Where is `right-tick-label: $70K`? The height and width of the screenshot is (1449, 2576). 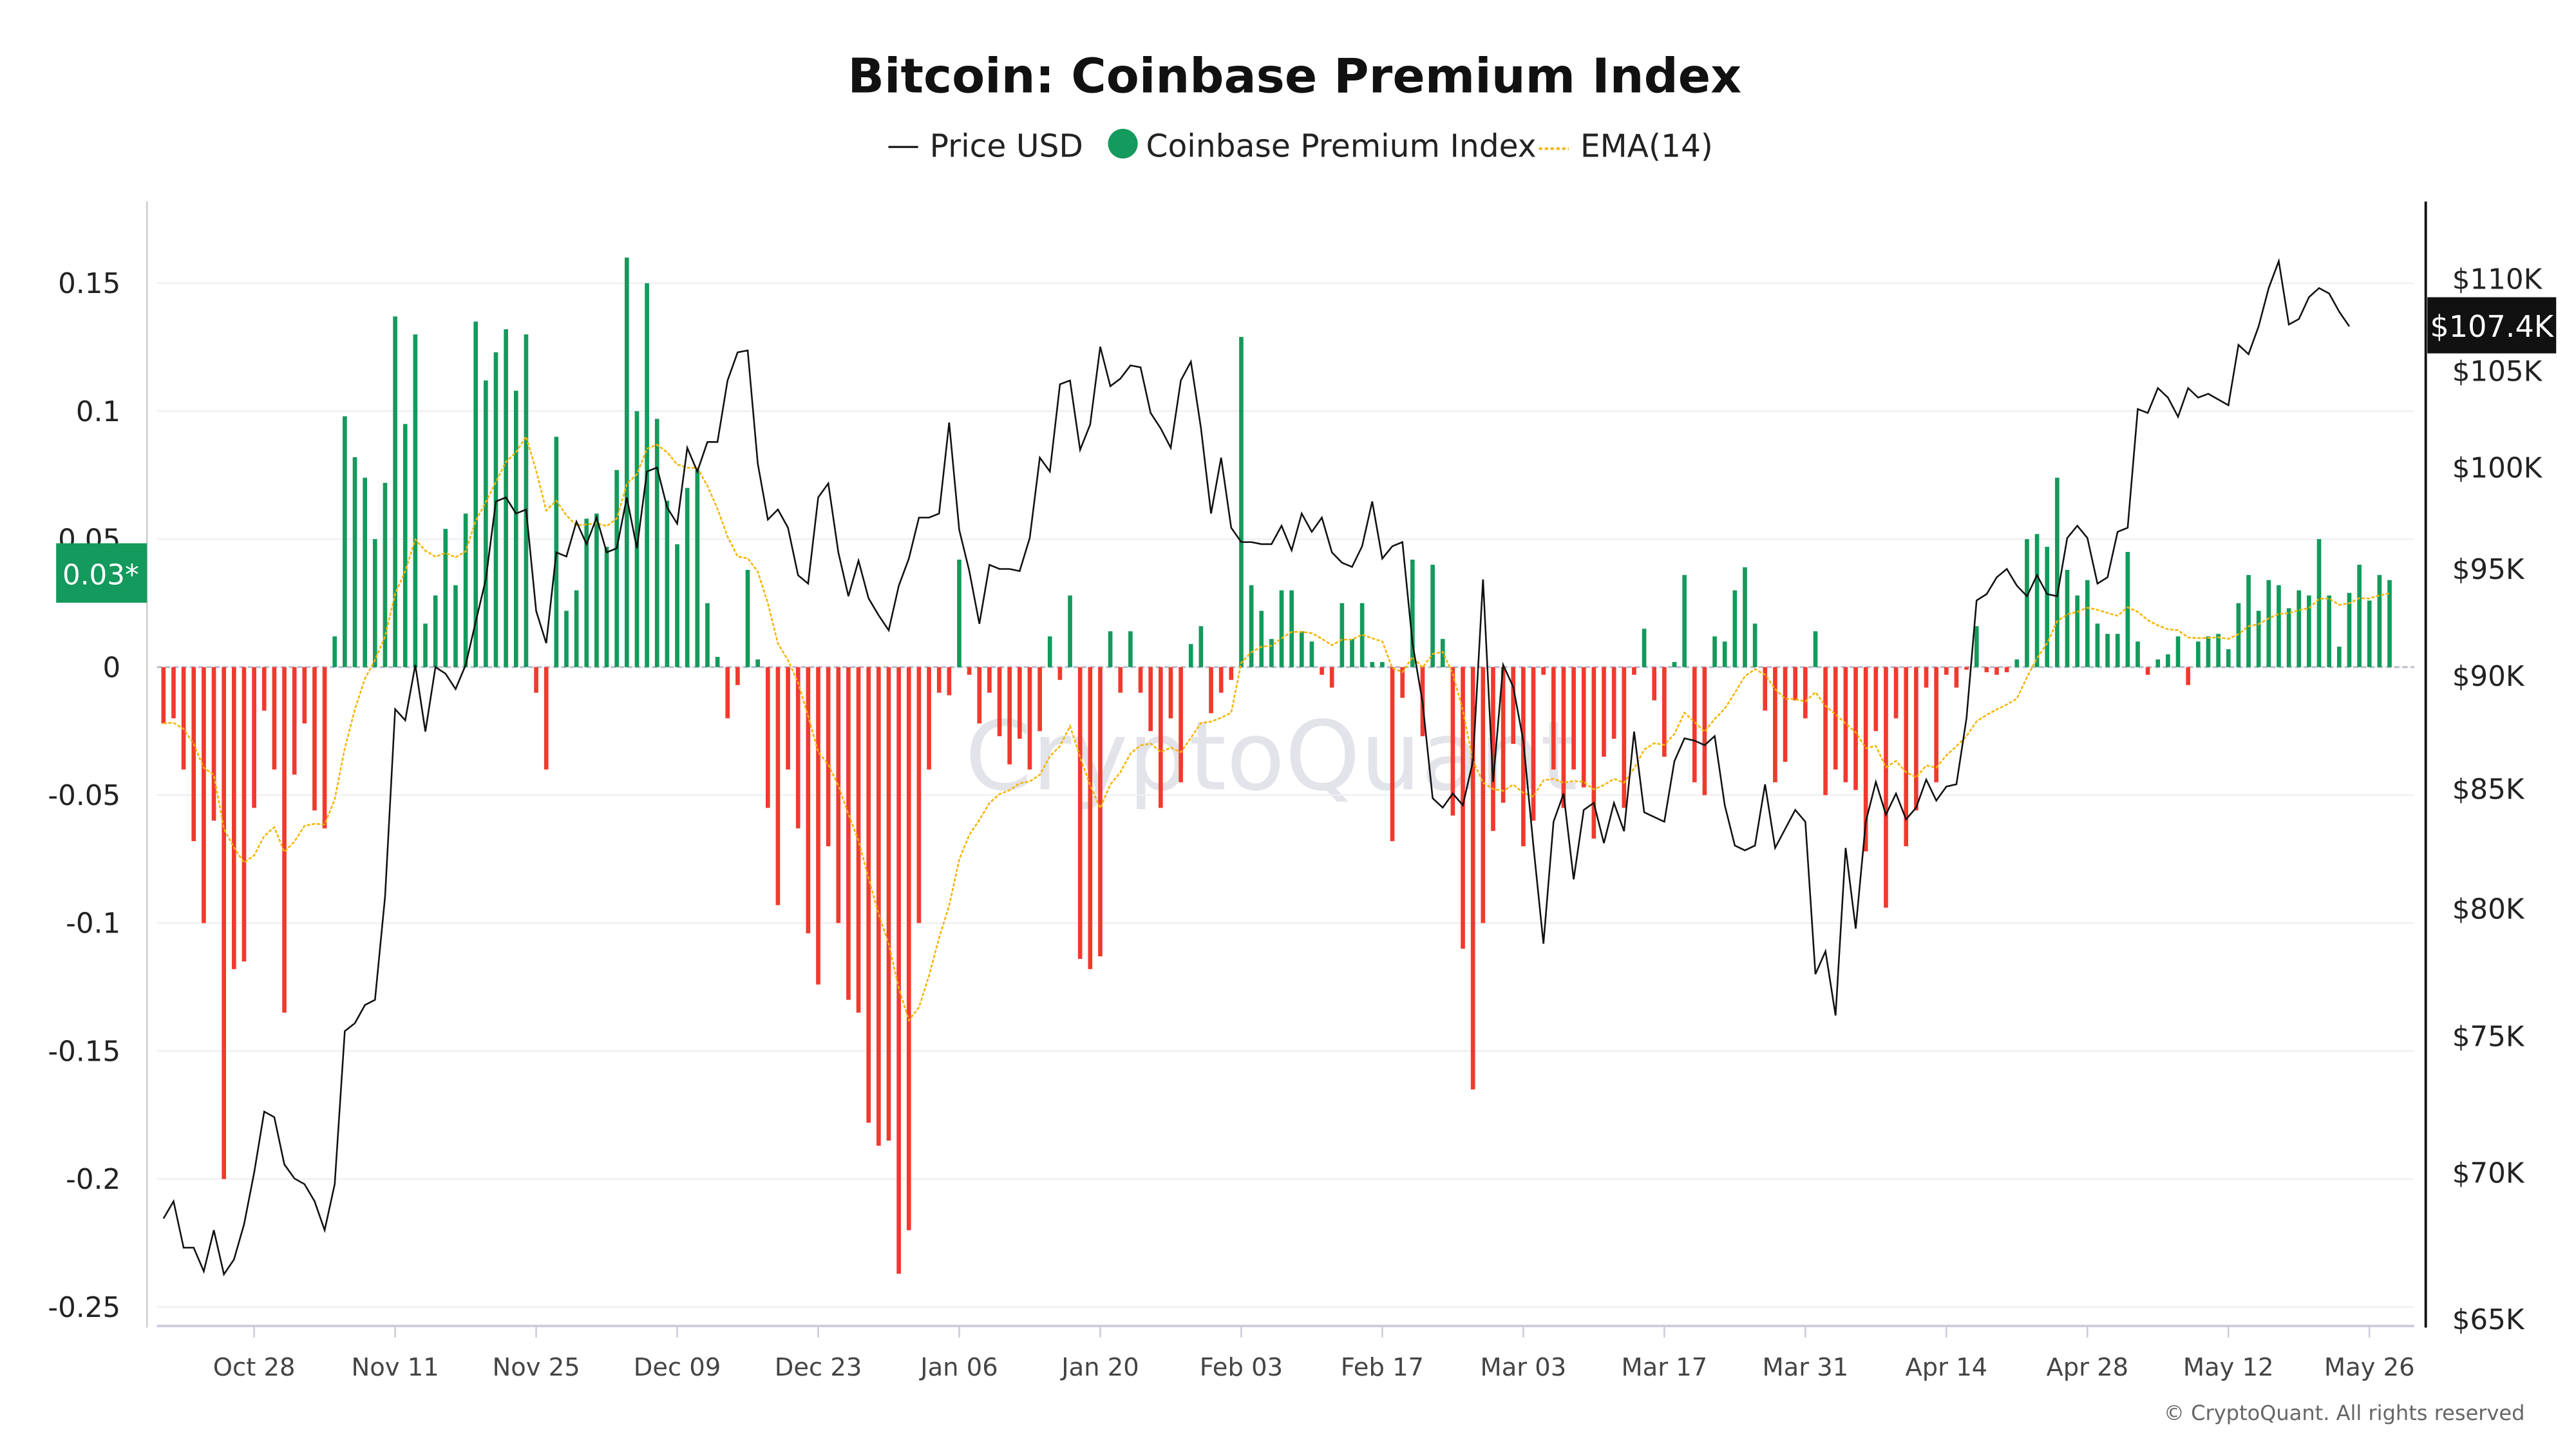 right-tick-label: $70K is located at coordinates (2489, 1174).